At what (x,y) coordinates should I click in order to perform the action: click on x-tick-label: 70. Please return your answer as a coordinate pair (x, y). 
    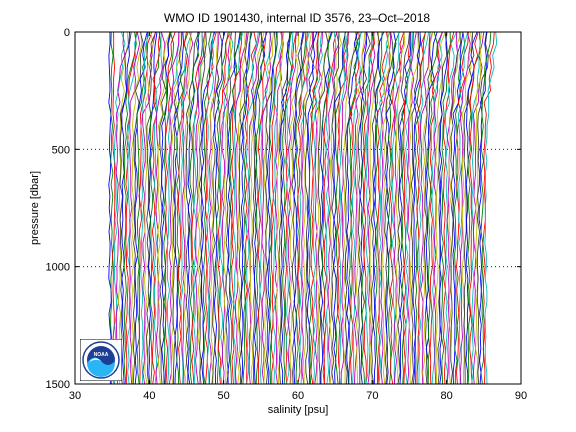
    Looking at the image, I should click on (372, 396).